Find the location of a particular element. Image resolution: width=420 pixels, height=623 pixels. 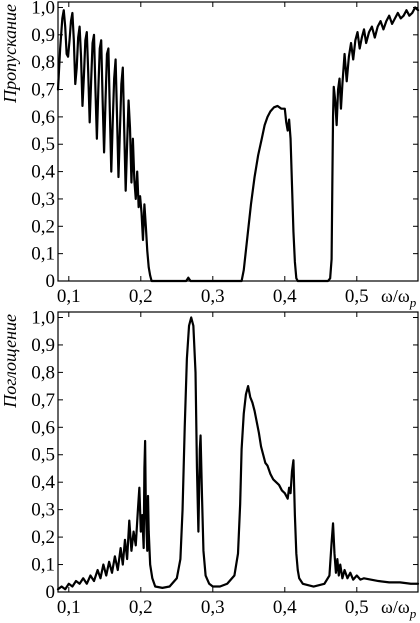

absorption-x-axis-label-main: ω/ω is located at coordinates (395, 607).